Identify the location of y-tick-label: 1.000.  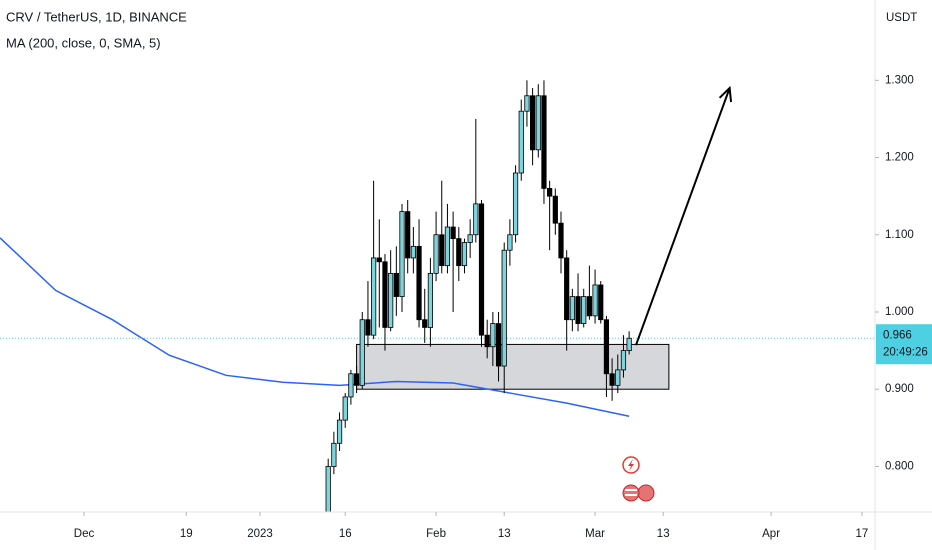
(899, 312).